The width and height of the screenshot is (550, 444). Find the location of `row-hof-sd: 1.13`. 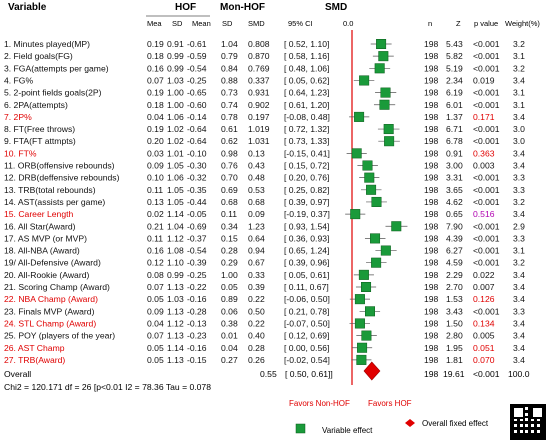

row-hof-sd: 1.13 is located at coordinates (175, 287).